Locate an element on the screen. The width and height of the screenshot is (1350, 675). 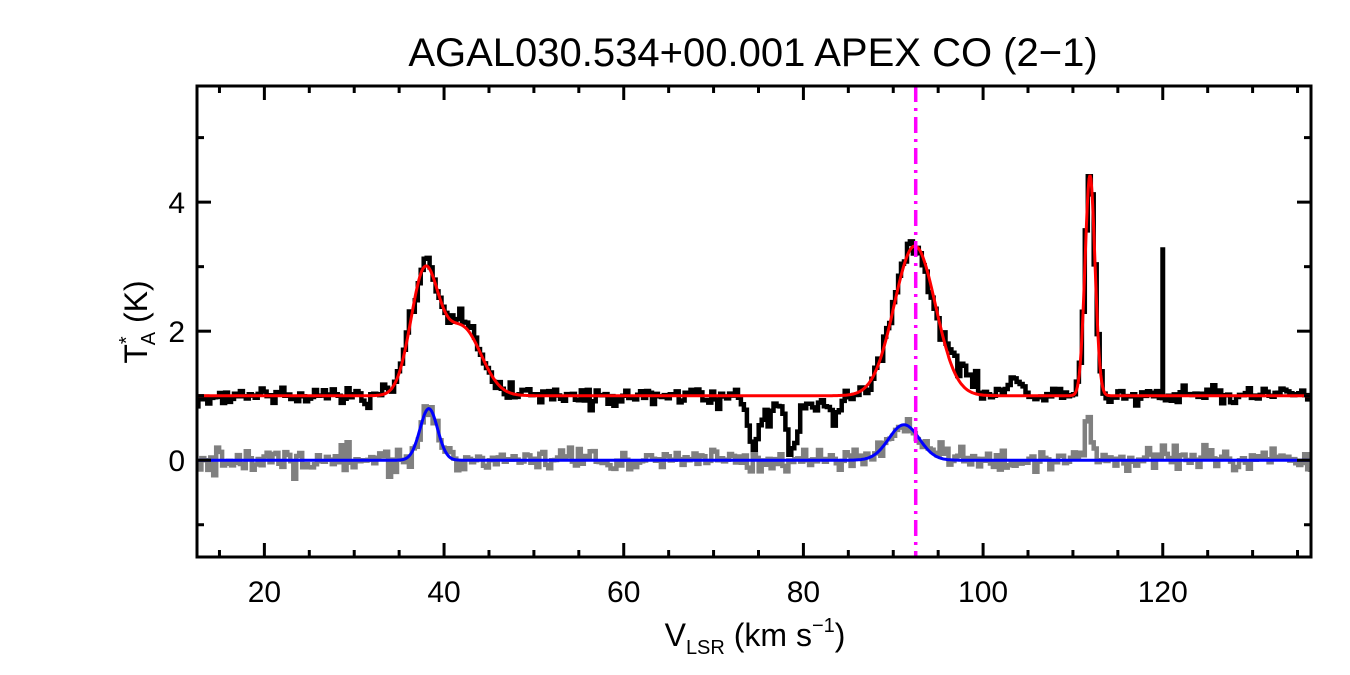
x-tick-label: 120 is located at coordinates (1163, 592).